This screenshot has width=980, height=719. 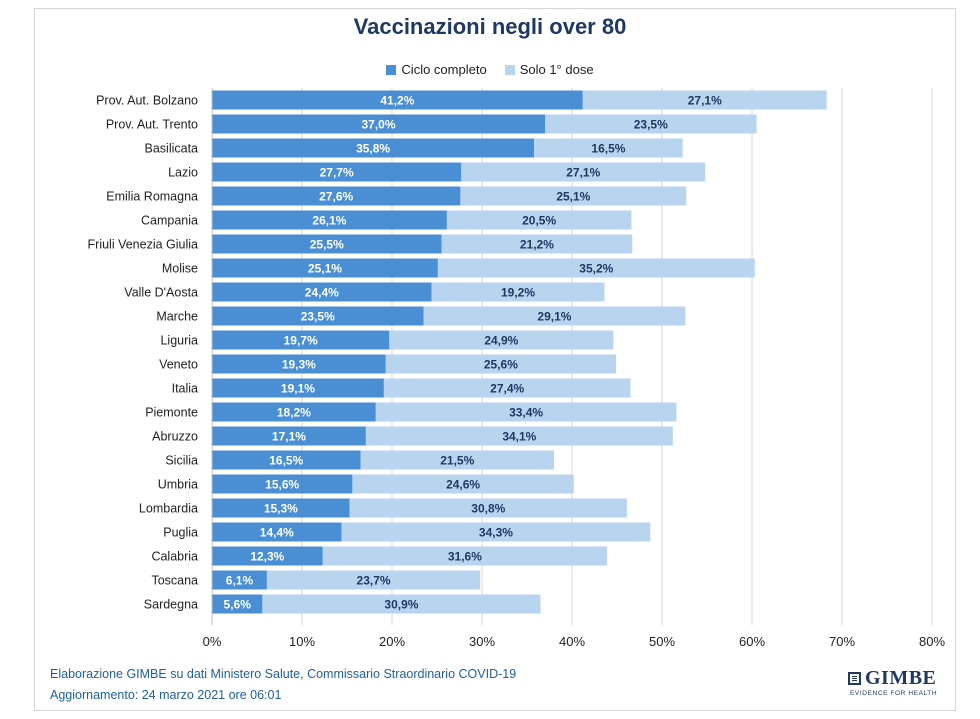 I want to click on data-label: 30,8%, so click(x=488, y=509).